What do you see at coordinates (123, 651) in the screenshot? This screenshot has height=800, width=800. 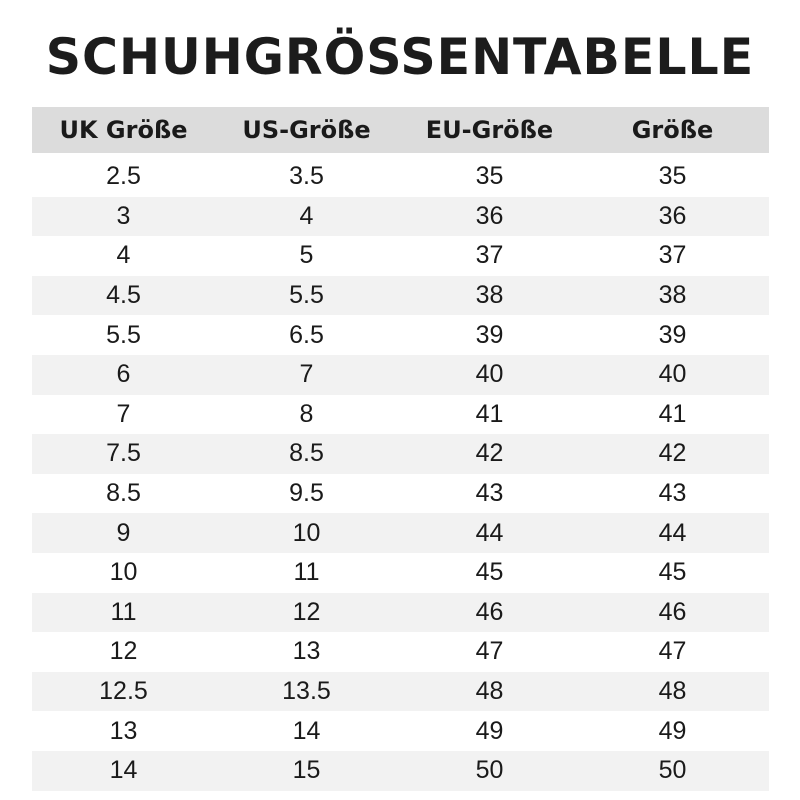 I see `cell-uk: 12` at bounding box center [123, 651].